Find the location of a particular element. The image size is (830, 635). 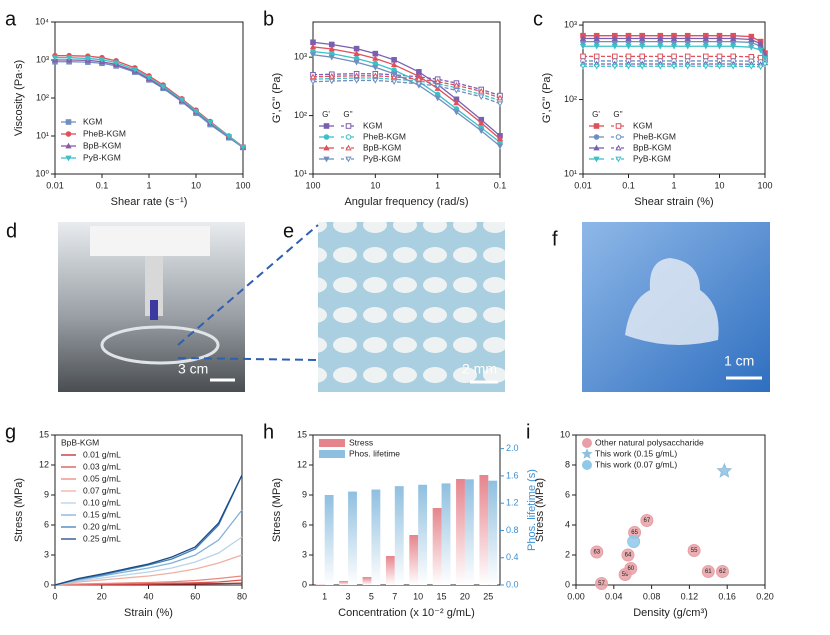

legend-label: 0.20 g/mL is located at coordinates (102, 526).